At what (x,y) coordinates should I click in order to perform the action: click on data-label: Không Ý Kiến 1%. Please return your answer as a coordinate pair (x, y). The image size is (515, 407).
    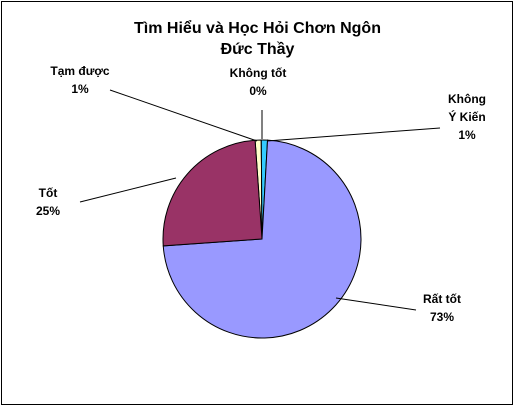
    Looking at the image, I should click on (467, 117).